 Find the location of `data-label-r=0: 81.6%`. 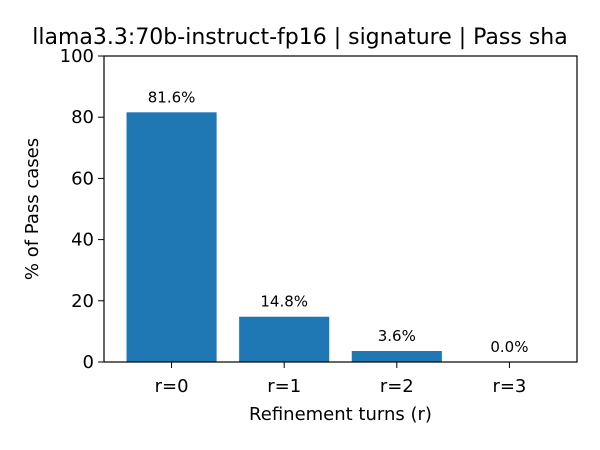

data-label-r=0: 81.6% is located at coordinates (172, 97).